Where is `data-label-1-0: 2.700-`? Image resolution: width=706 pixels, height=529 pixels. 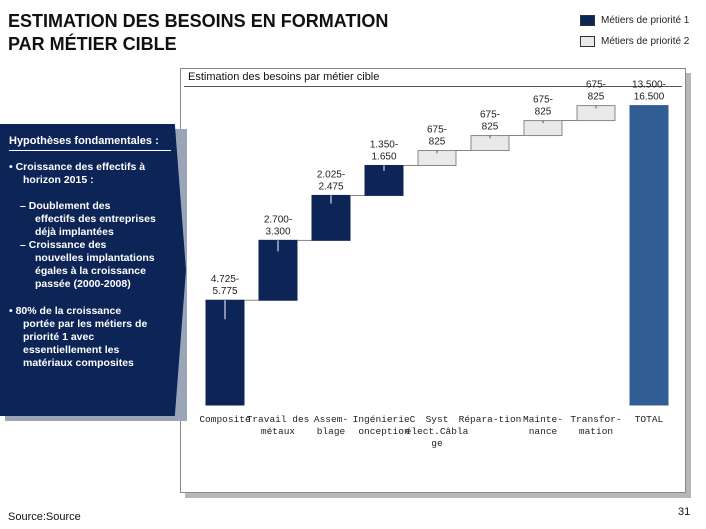
data-label-1-0: 2.700- is located at coordinates (278, 219).